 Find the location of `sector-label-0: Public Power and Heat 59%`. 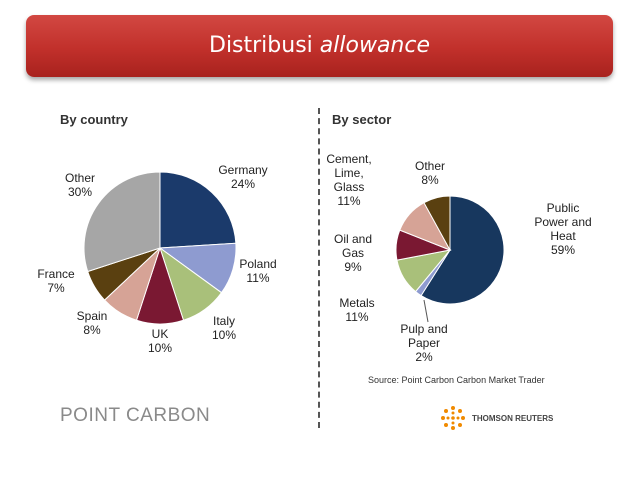

sector-label-0: Public Power and Heat 59% is located at coordinates (562, 229).